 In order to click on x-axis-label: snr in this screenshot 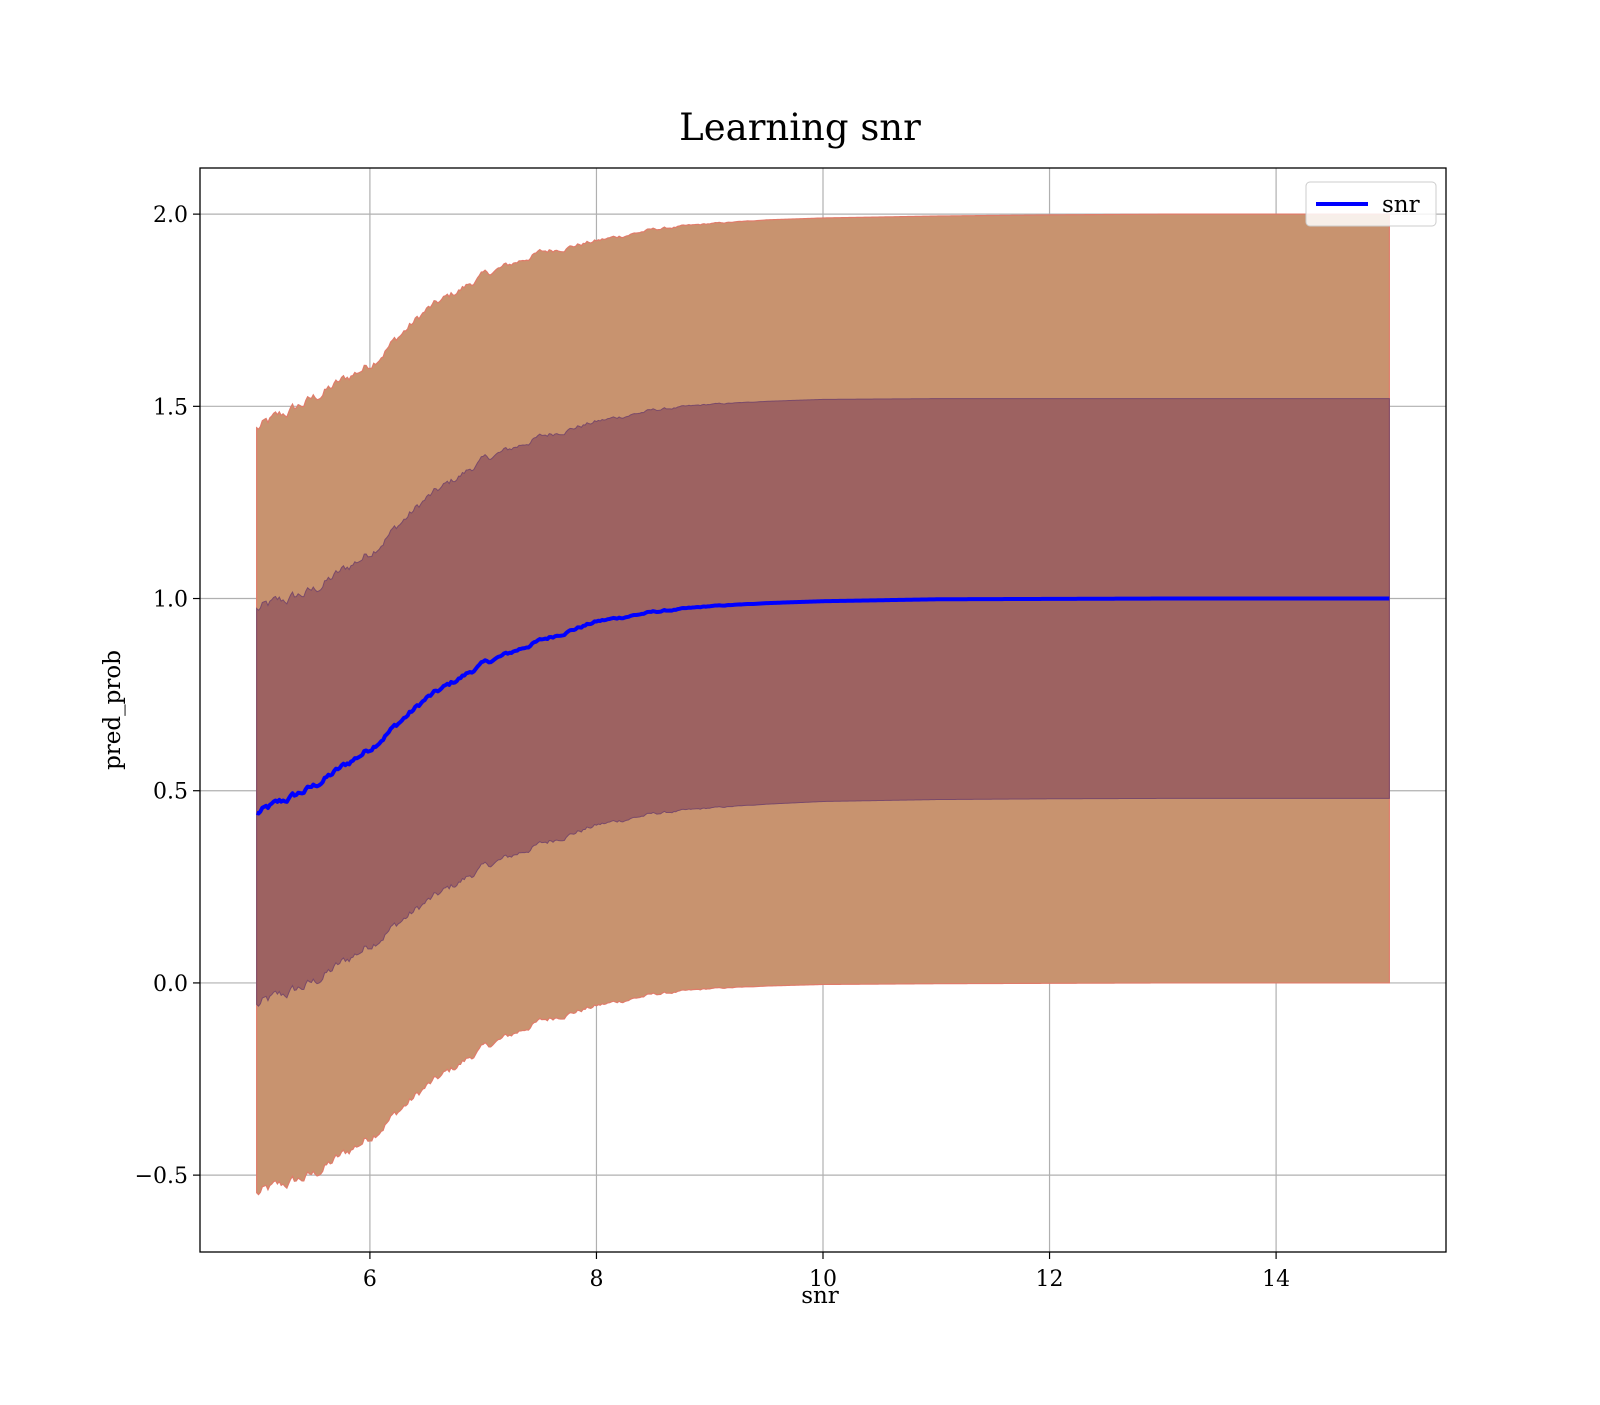, I will do `click(820, 1296)`.